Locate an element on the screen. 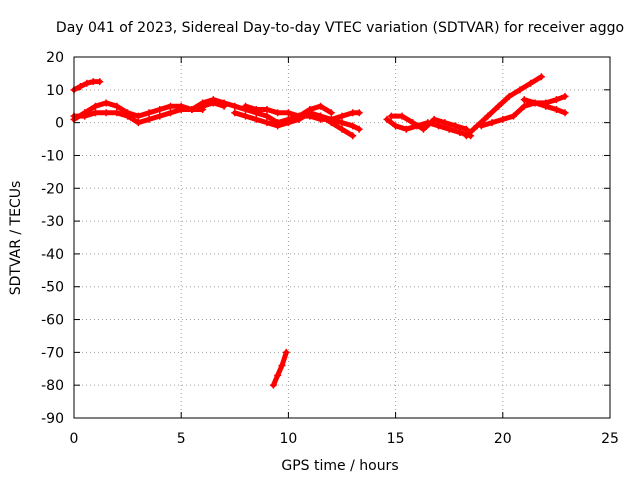 The height and width of the screenshot is (480, 640). y-tick-label: -20 is located at coordinates (52, 189).